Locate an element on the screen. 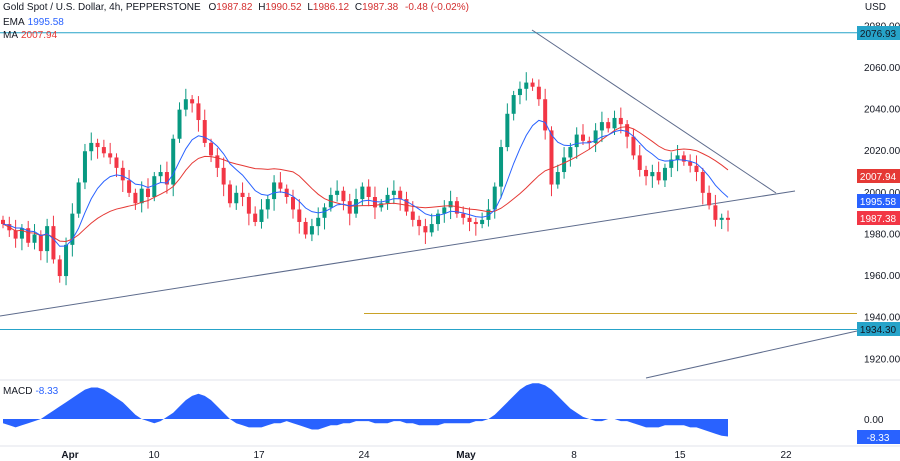  ma-label: MA is located at coordinates (10, 35).